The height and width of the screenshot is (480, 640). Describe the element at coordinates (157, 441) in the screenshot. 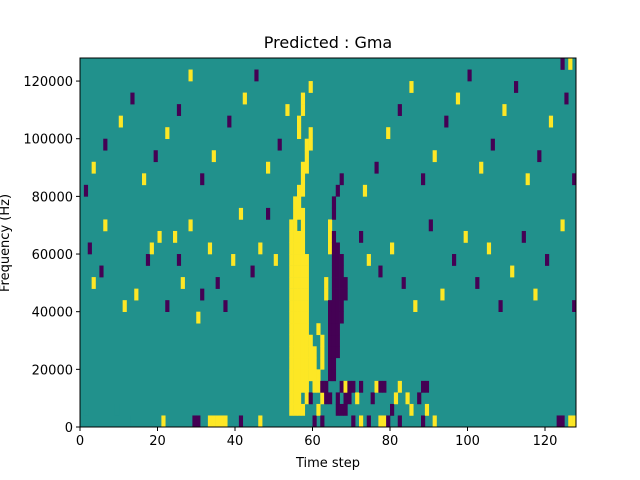

I see `x-tick-label: 20` at that location.